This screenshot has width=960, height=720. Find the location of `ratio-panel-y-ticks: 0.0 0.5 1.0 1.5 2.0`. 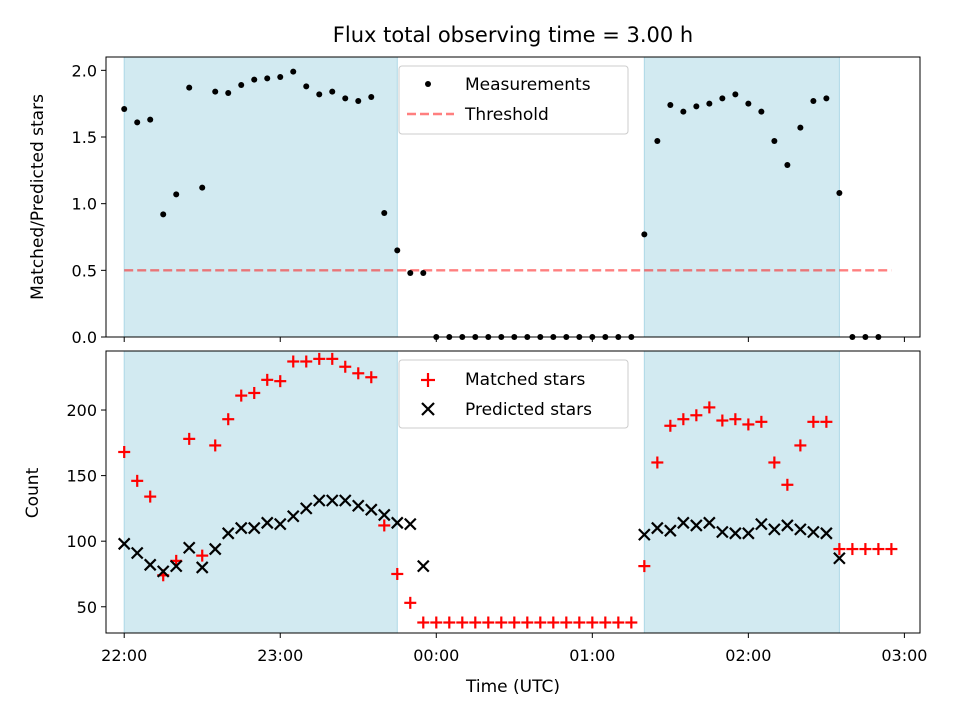

ratio-panel-y-ticks: 0.0 0.5 1.0 1.5 2.0 is located at coordinates (89, 204).